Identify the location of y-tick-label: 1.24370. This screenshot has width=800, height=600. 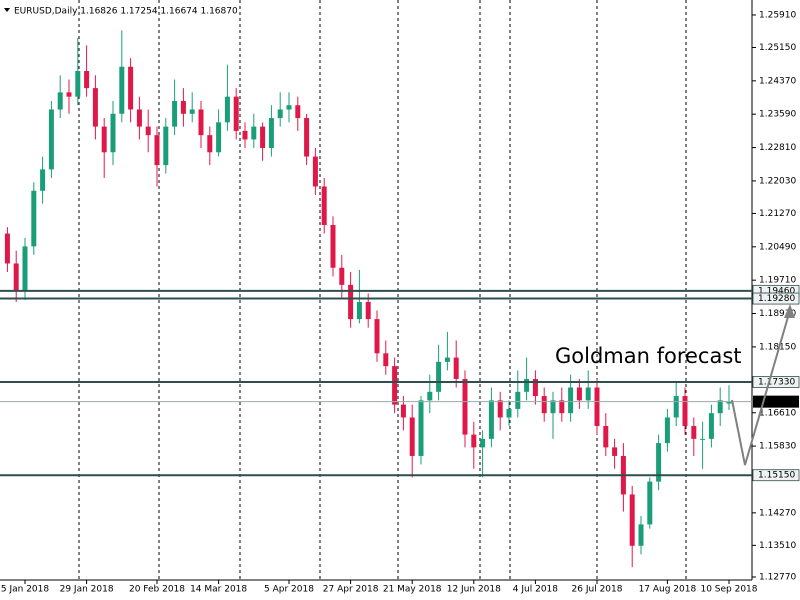
(777, 81).